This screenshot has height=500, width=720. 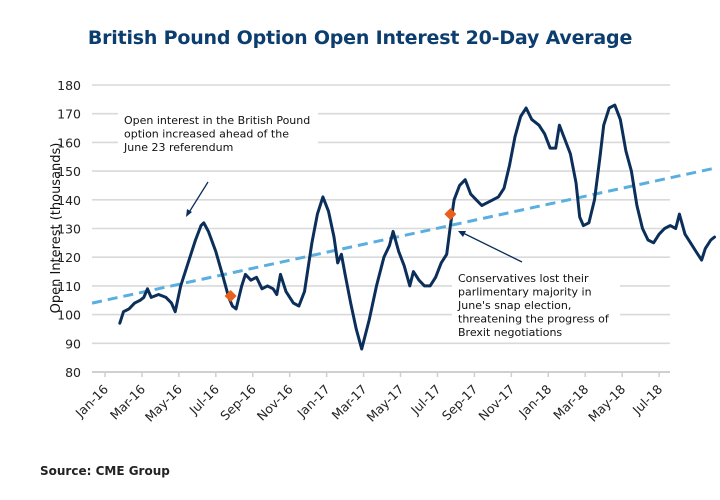 I want to click on x-tick-label: Mar-16, so click(x=127, y=401).